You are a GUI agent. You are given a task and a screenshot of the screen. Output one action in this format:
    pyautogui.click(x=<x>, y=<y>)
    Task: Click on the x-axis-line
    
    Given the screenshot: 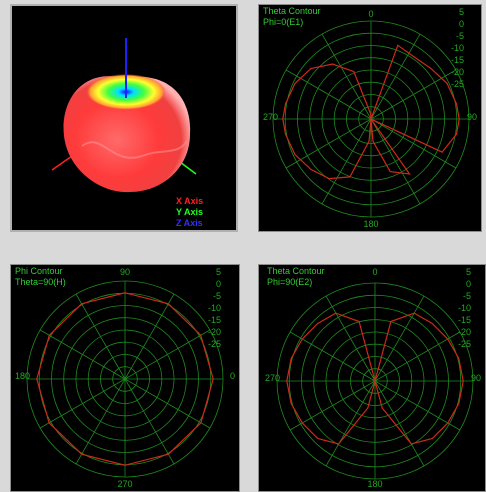 What is the action you would take?
    pyautogui.click(x=62, y=163)
    